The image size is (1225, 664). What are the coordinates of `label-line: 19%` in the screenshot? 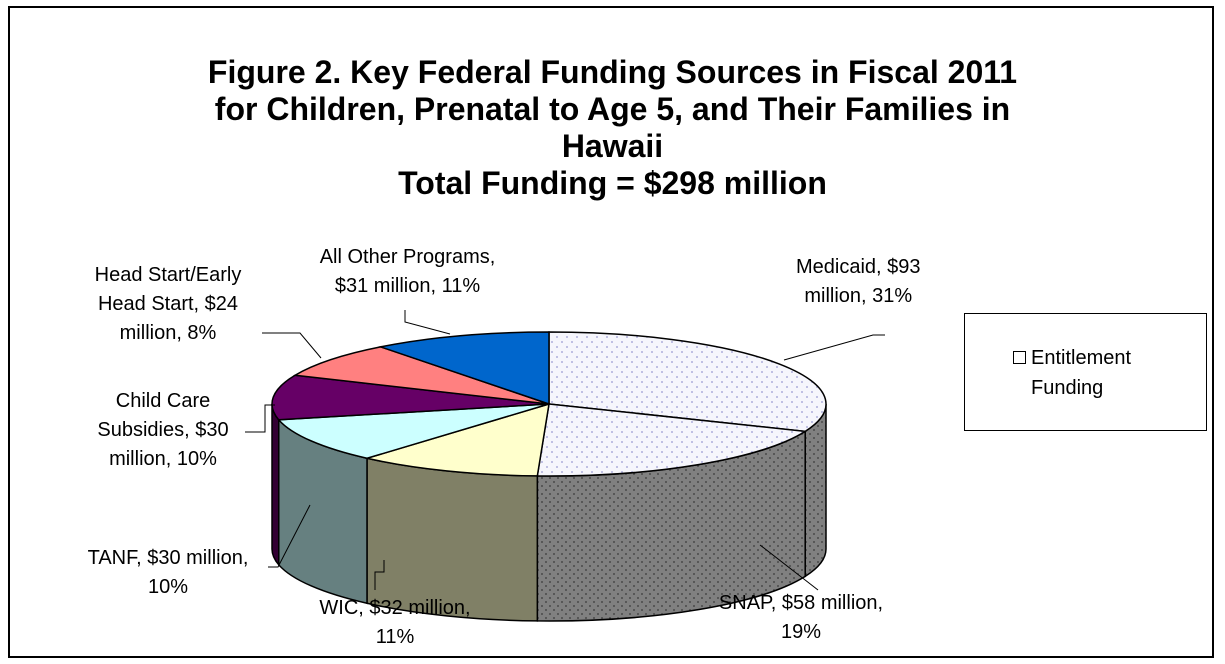 It's located at (801, 632).